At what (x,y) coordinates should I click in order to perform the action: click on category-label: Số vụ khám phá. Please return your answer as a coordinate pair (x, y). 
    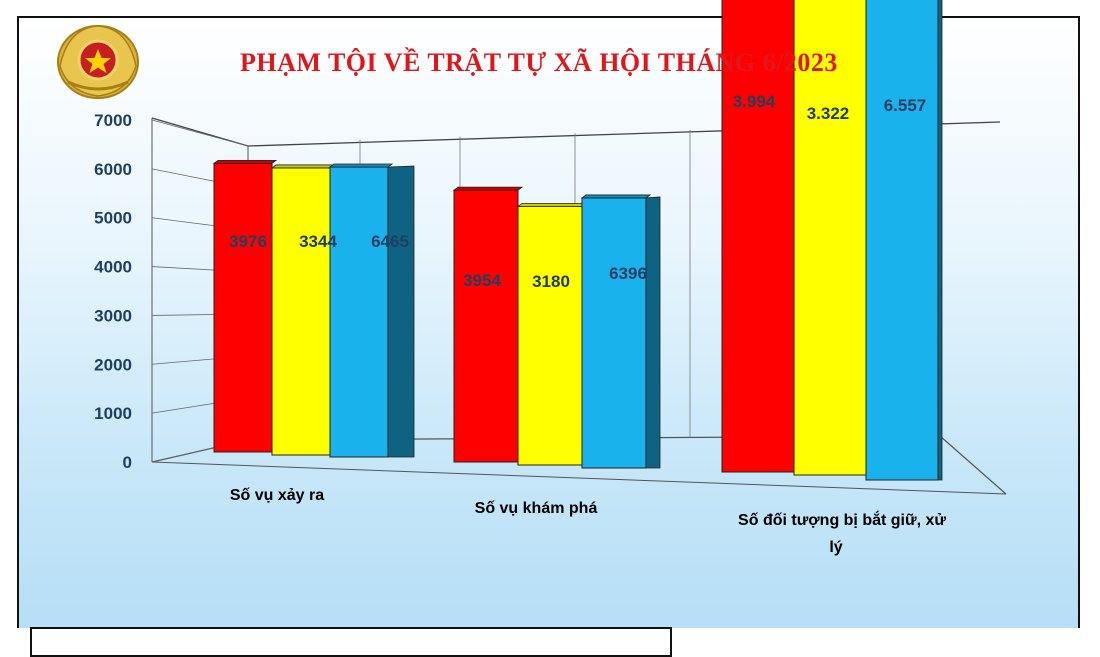
    Looking at the image, I should click on (536, 508).